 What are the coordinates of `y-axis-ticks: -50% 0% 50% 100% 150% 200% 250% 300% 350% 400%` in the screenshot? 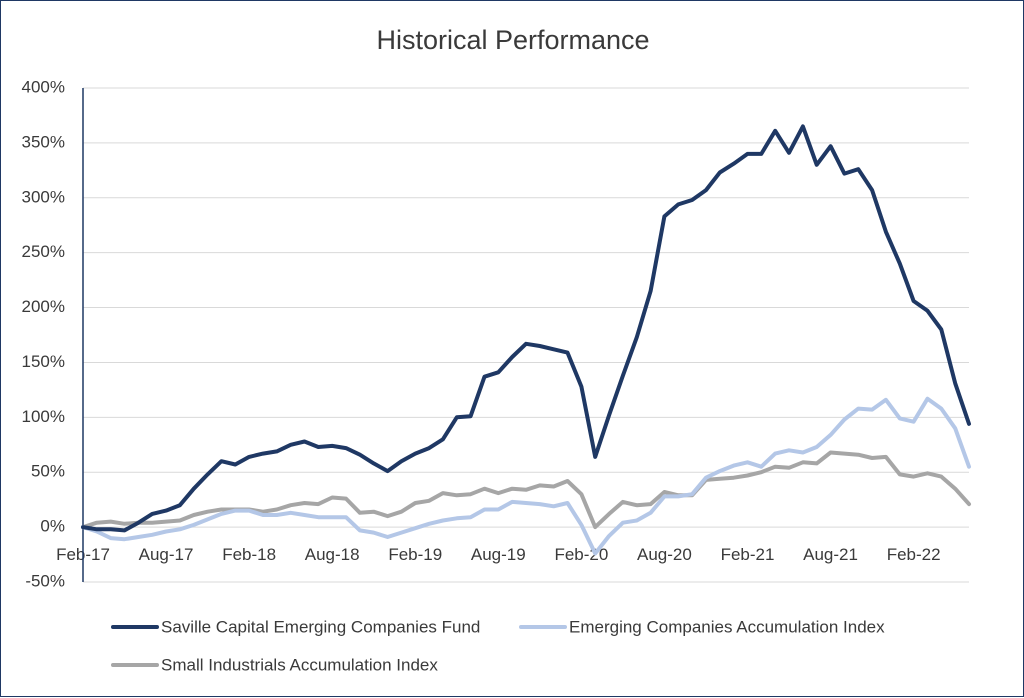 It's located at (43, 333).